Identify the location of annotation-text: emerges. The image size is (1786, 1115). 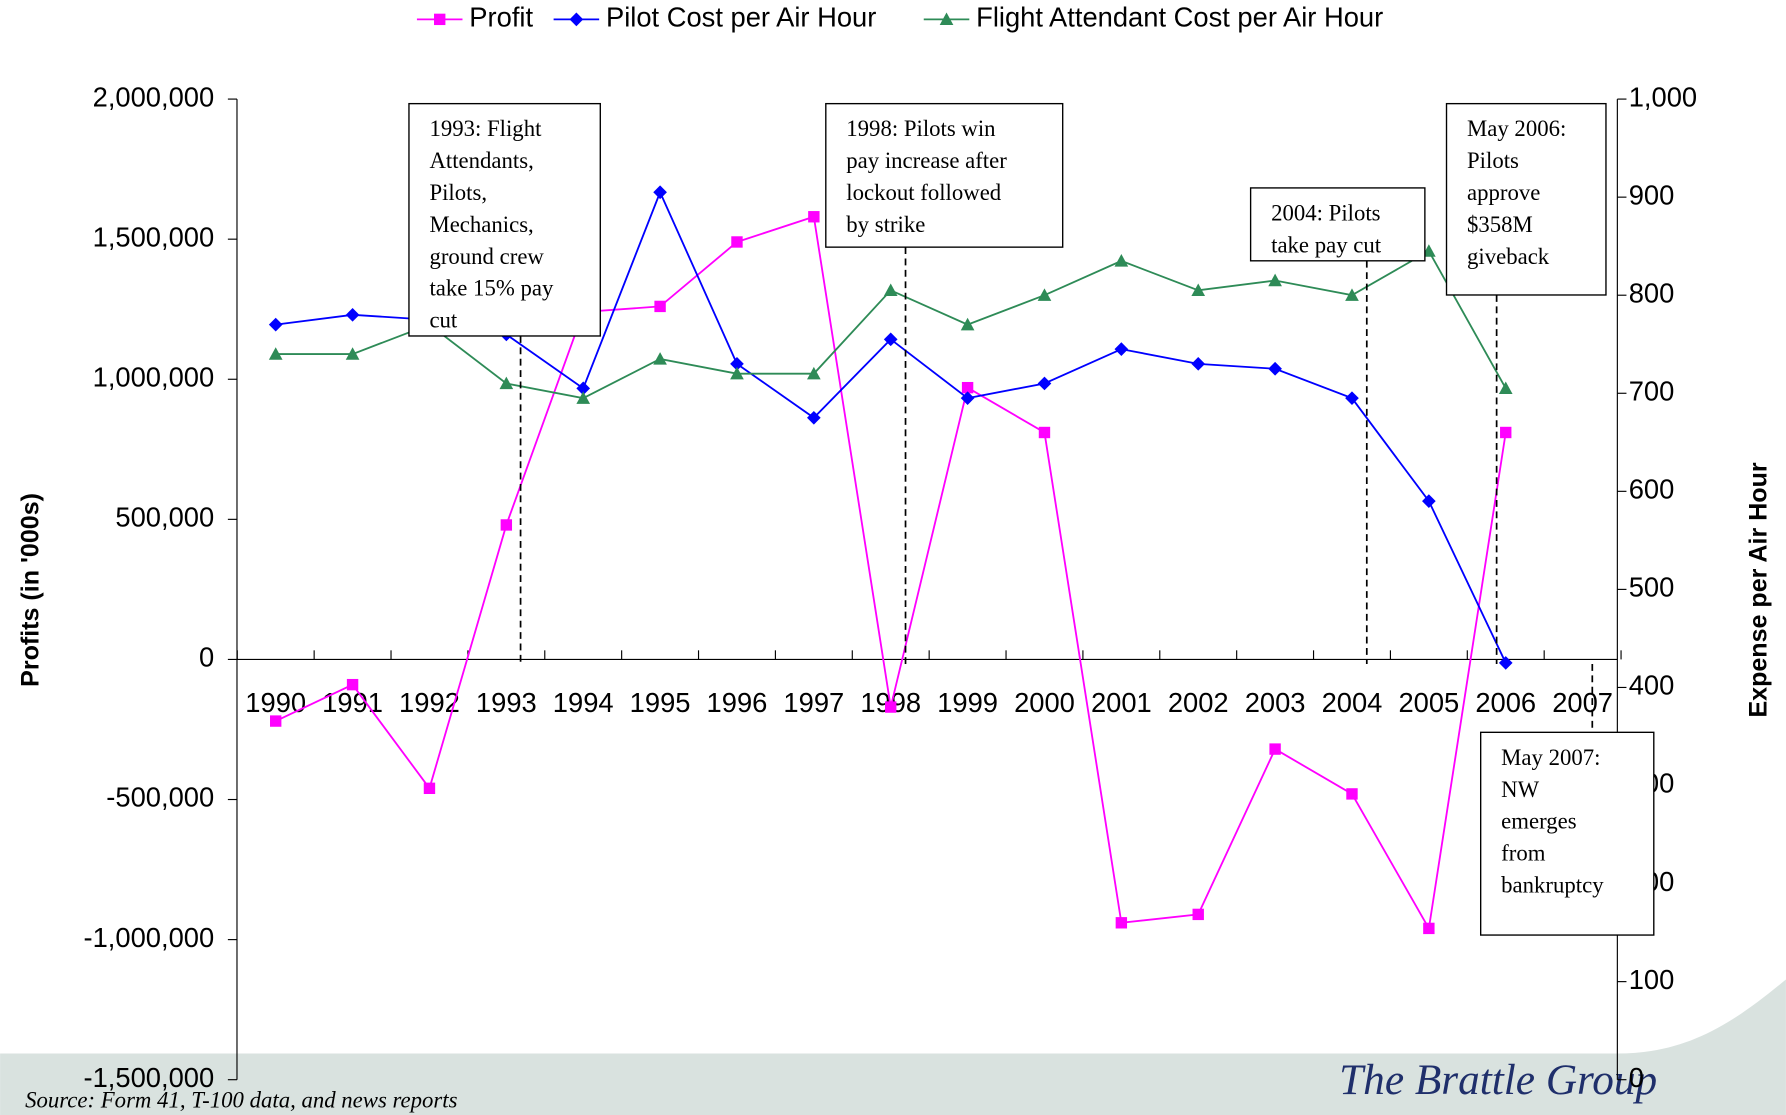
(1539, 821).